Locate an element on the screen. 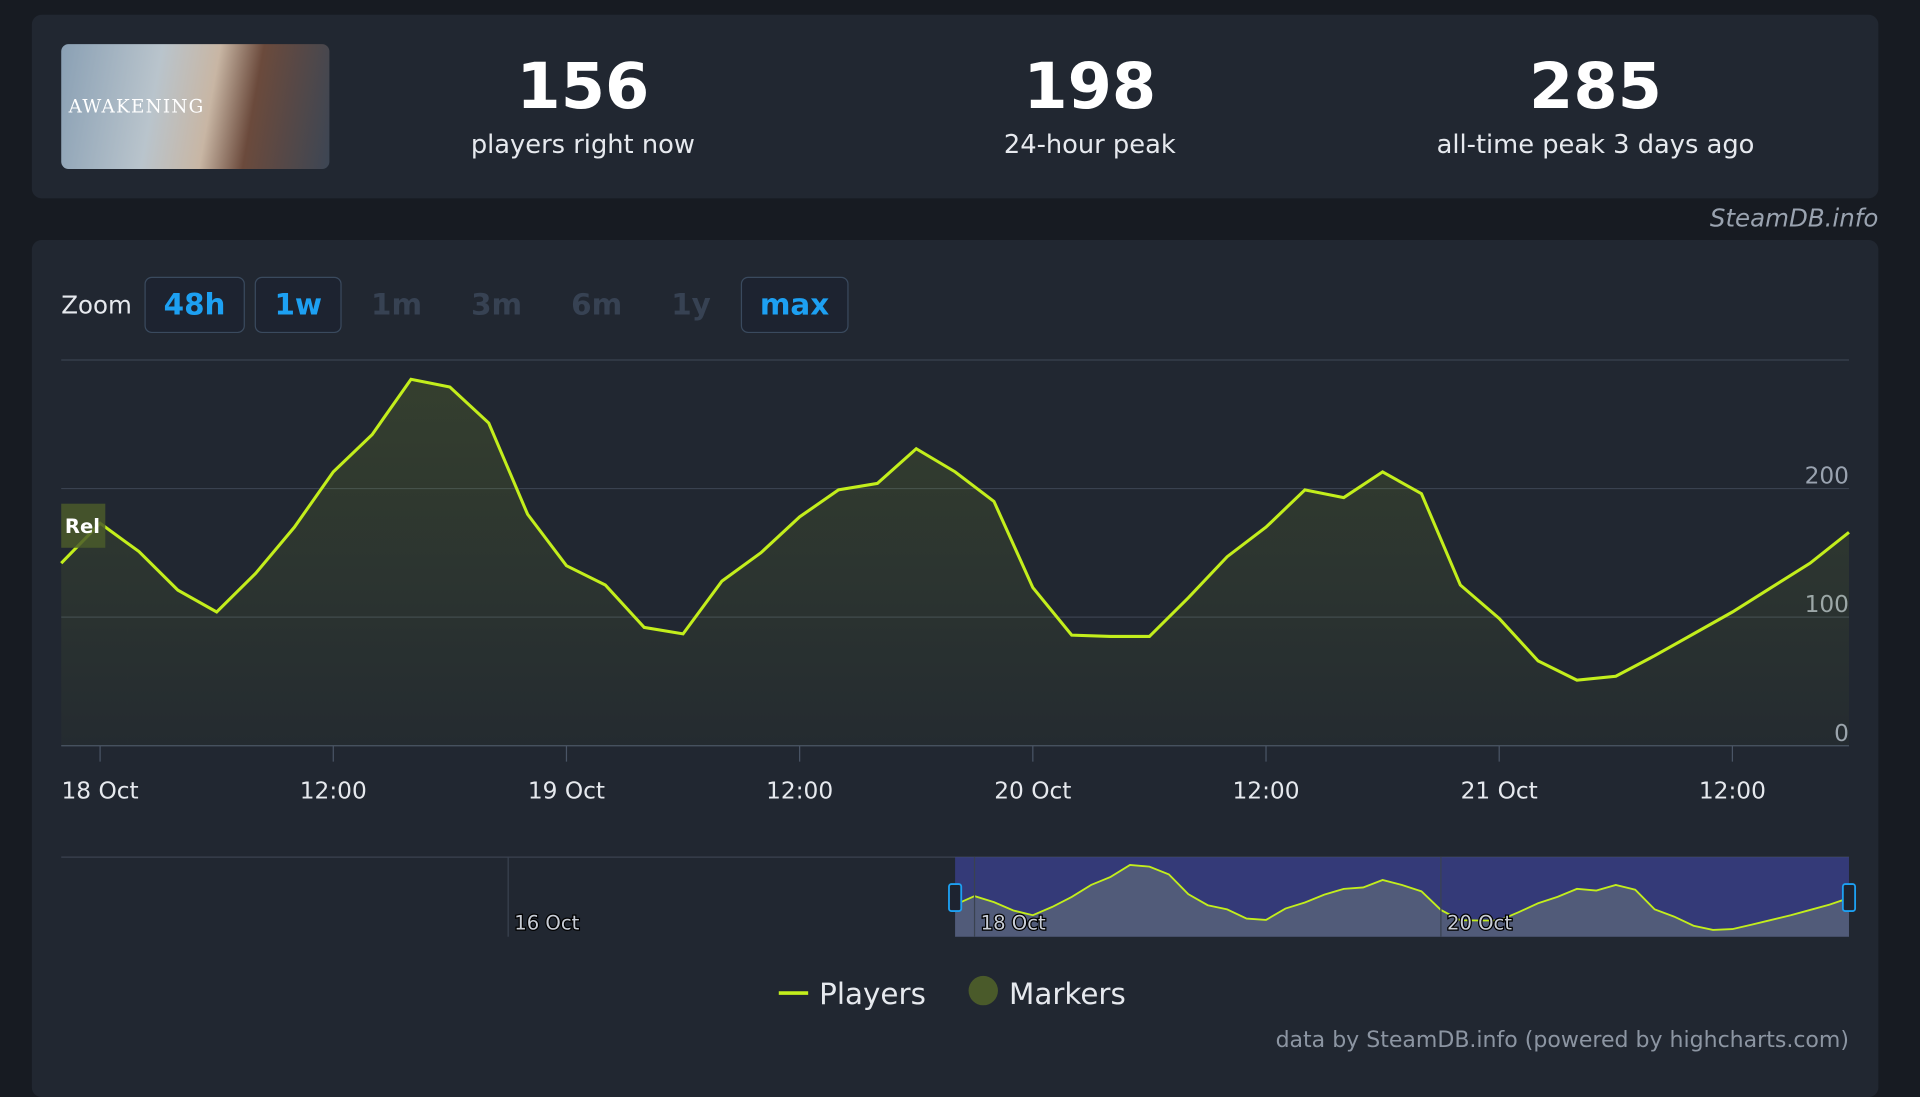 The width and height of the screenshot is (1920, 1097). navigator-label: 20 Oct is located at coordinates (1479, 922).